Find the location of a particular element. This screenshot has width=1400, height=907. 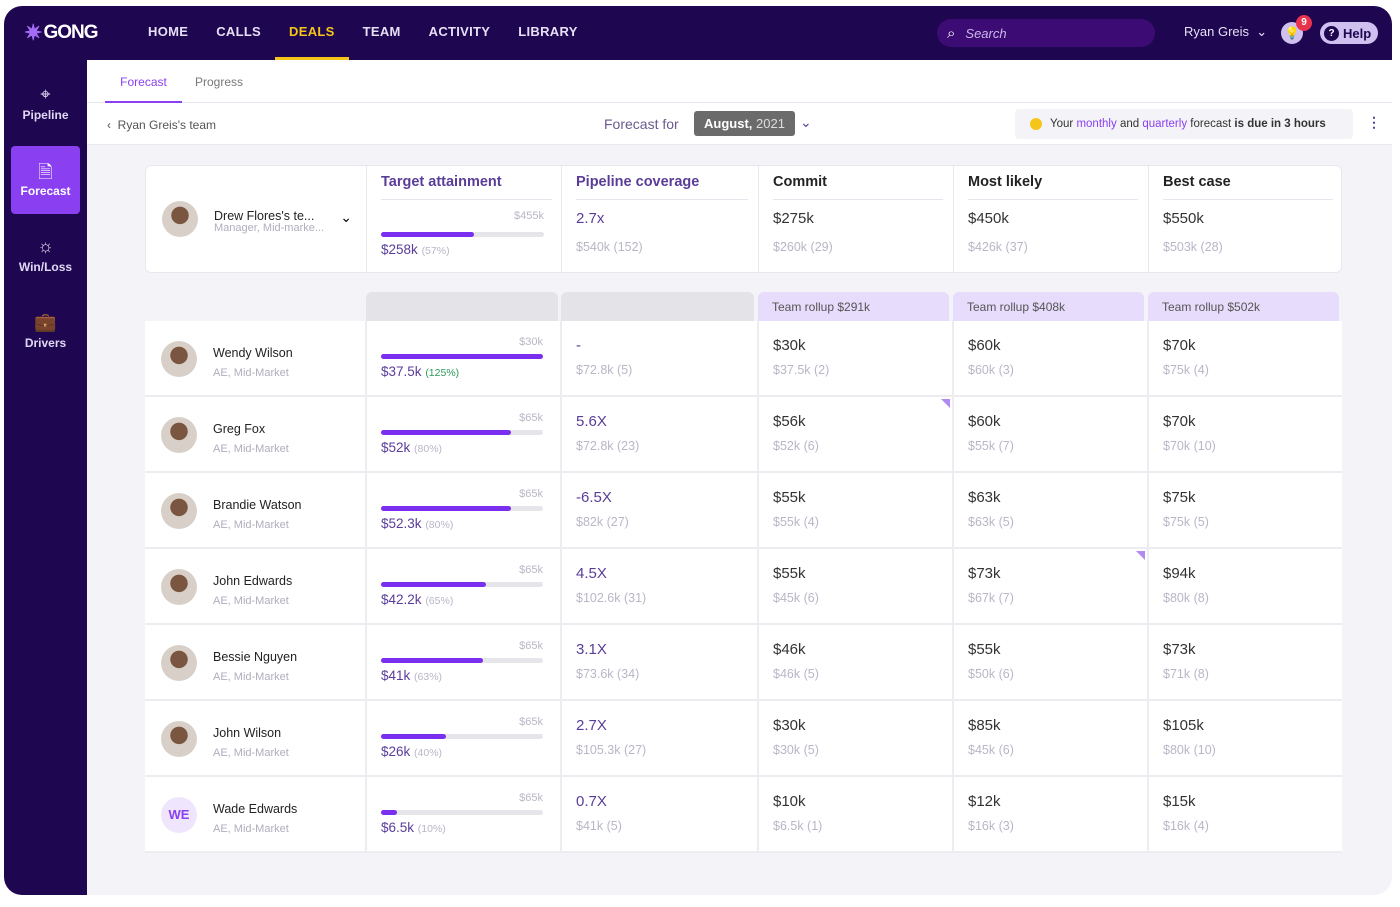

column-header: Pipeline coverage is located at coordinates (662, 187).